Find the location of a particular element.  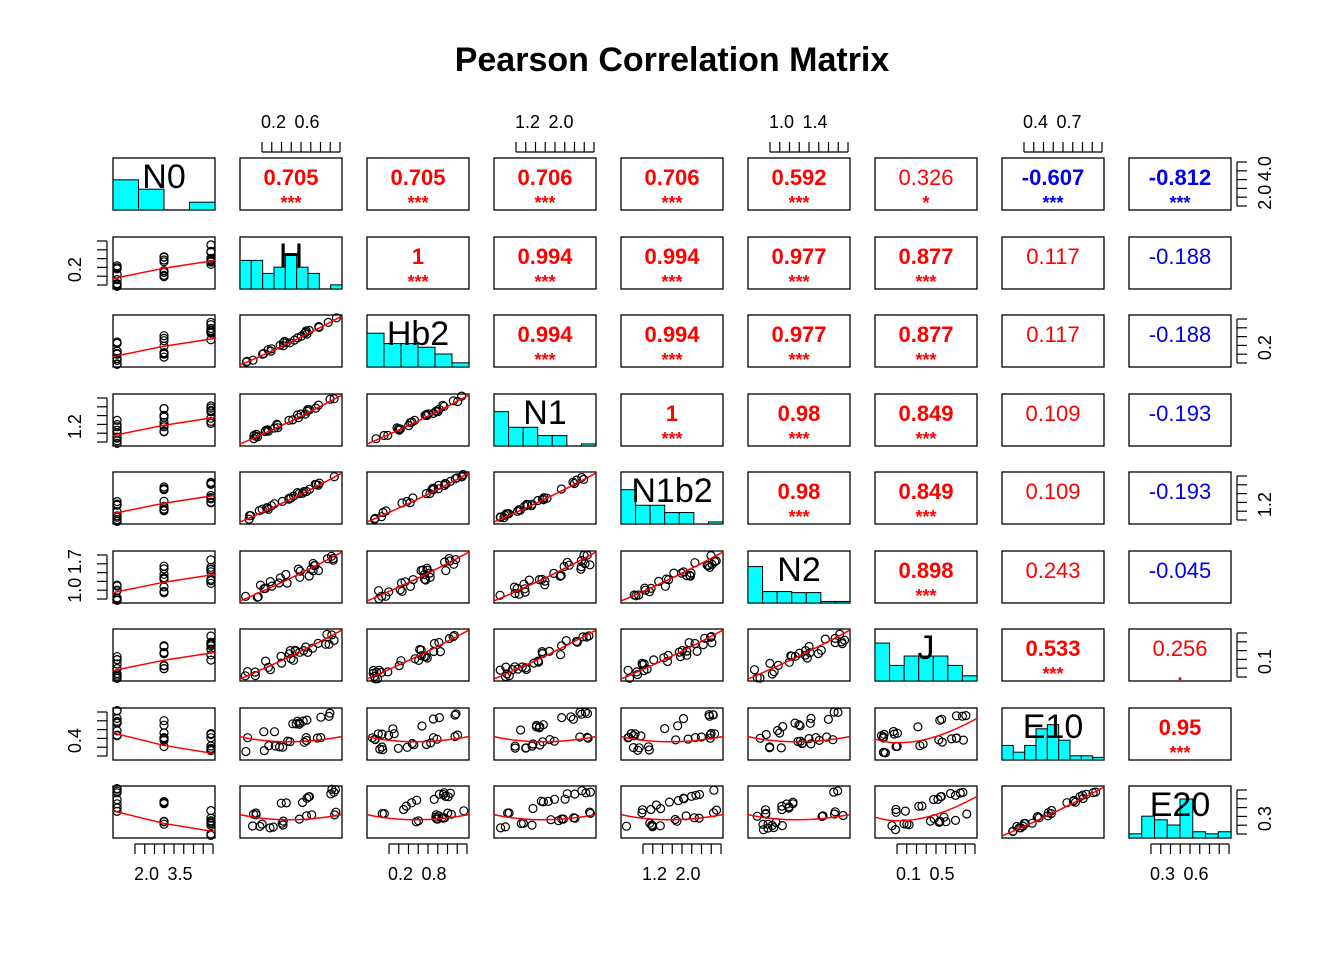

coefficient-n0-n2: 0.592 is located at coordinates (798, 177).